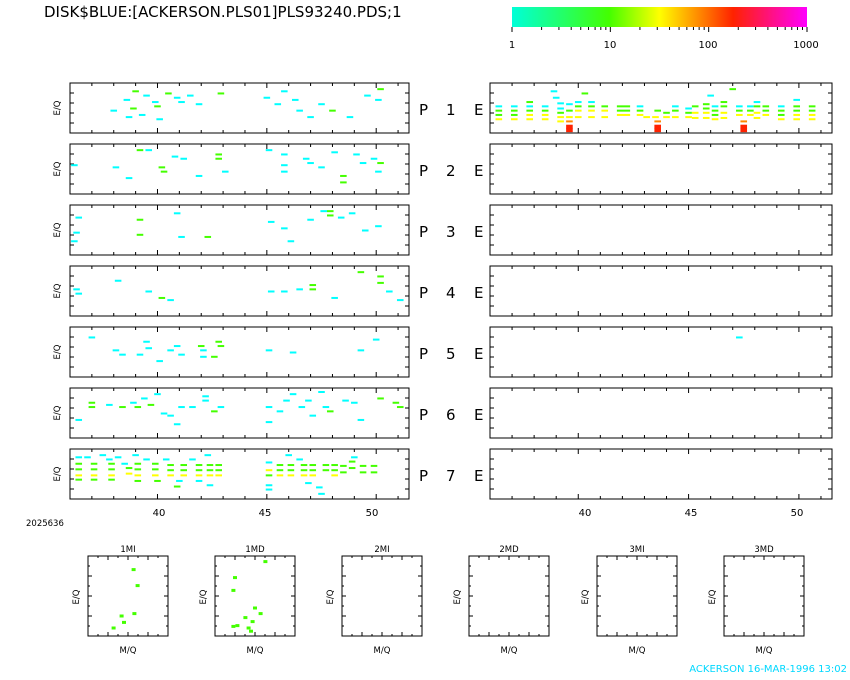 Image resolution: width=850 pixels, height=680 pixels. I want to click on small-panel-title: 1MD, so click(255, 550).